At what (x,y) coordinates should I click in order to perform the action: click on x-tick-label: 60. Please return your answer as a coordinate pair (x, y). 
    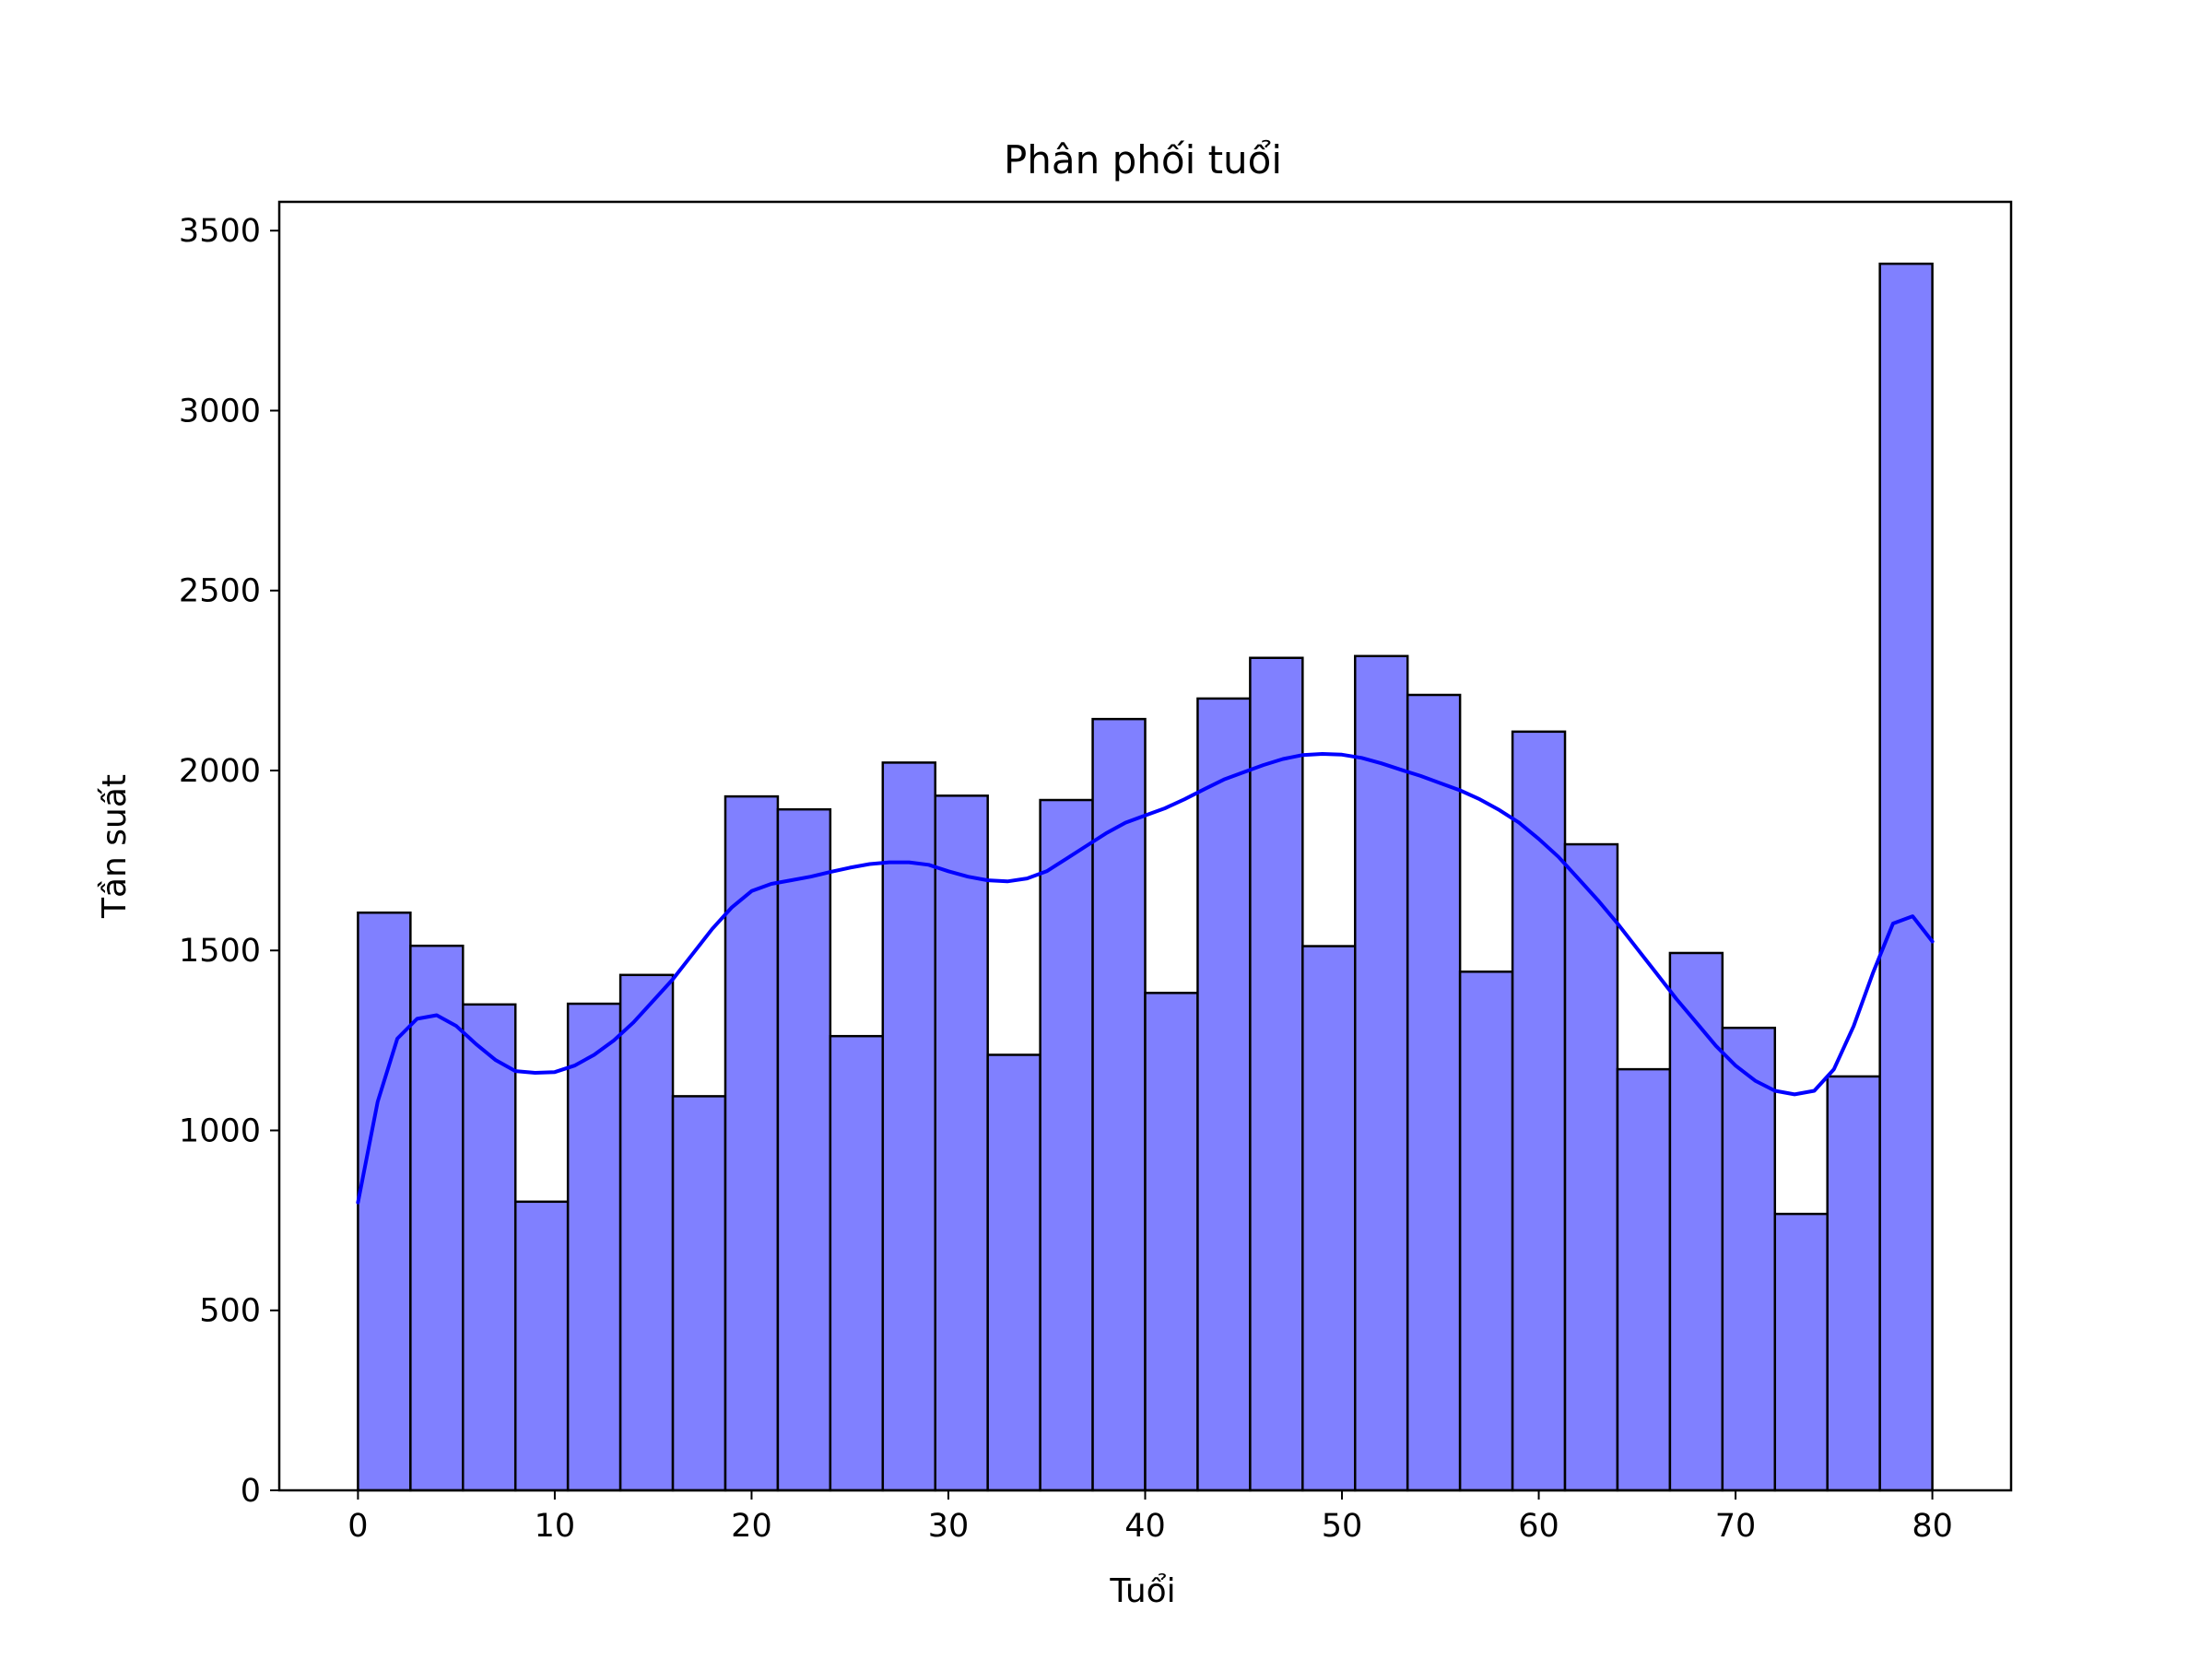
    Looking at the image, I should click on (1538, 1526).